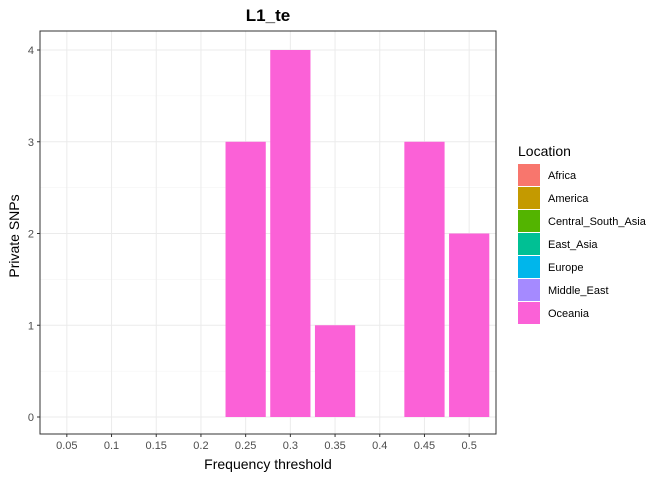 This screenshot has height=480, width=672. Describe the element at coordinates (424, 446) in the screenshot. I see `x-tick-label: 0.45` at that location.